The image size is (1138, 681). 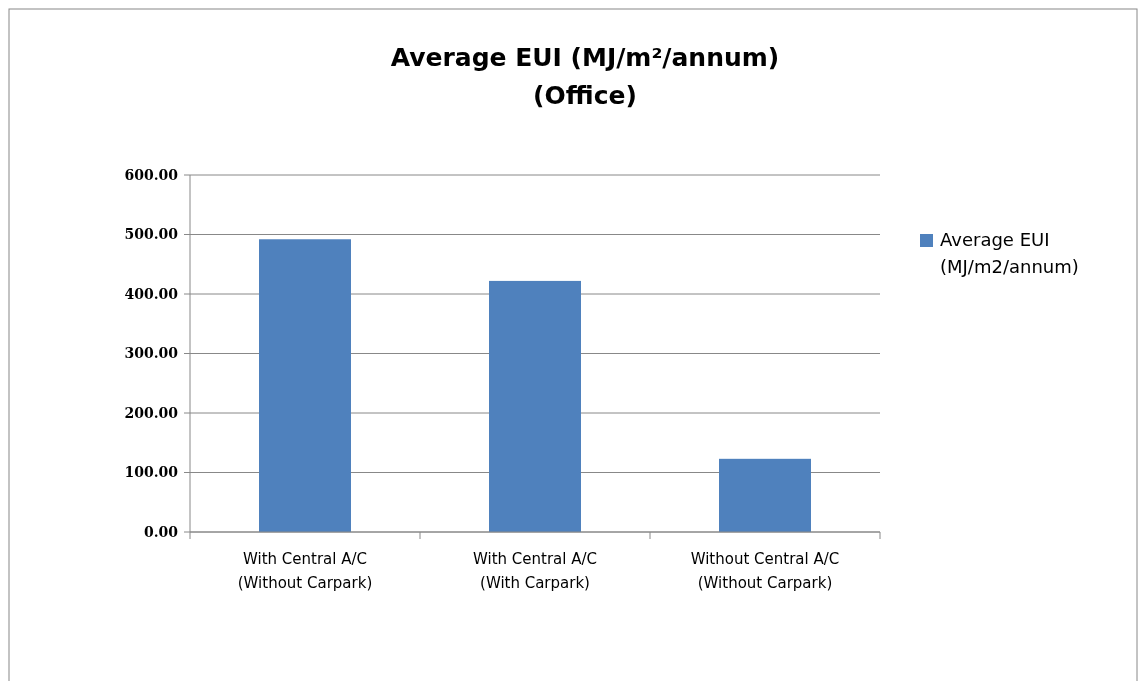 What do you see at coordinates (151, 353) in the screenshot?
I see `y-tick-label: 300.00` at bounding box center [151, 353].